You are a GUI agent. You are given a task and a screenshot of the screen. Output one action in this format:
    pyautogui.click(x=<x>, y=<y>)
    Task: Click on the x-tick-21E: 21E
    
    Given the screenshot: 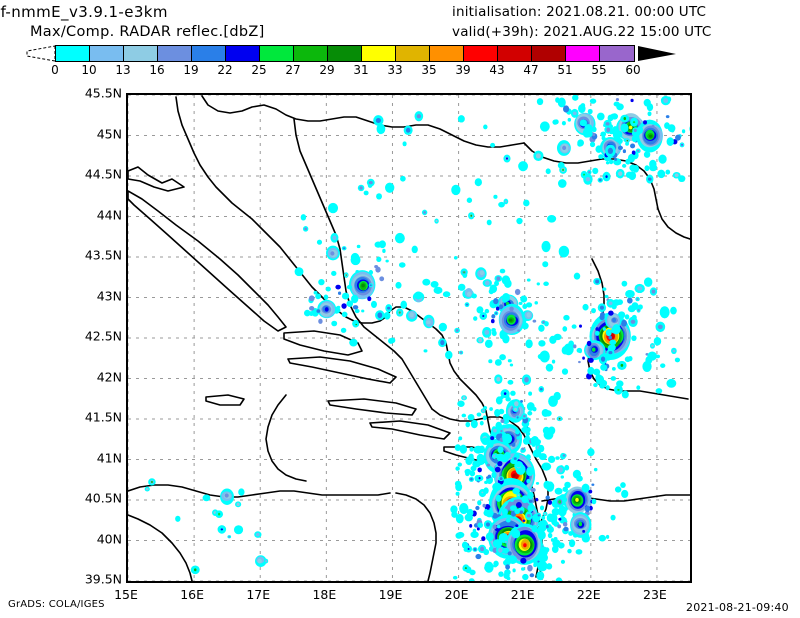 What is the action you would take?
    pyautogui.click(x=522, y=594)
    